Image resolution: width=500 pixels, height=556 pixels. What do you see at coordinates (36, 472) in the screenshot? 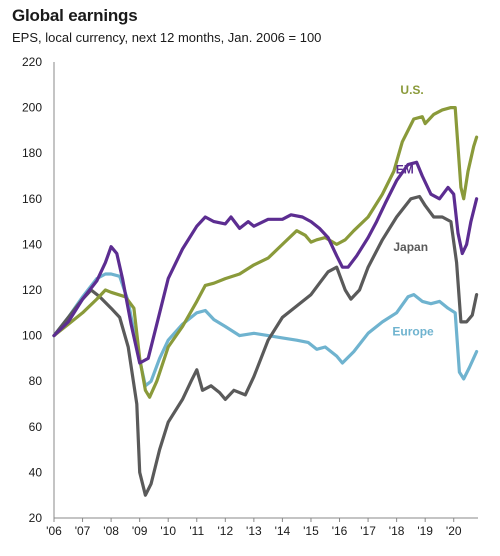
I see `y-tick-label: 40` at bounding box center [36, 472].